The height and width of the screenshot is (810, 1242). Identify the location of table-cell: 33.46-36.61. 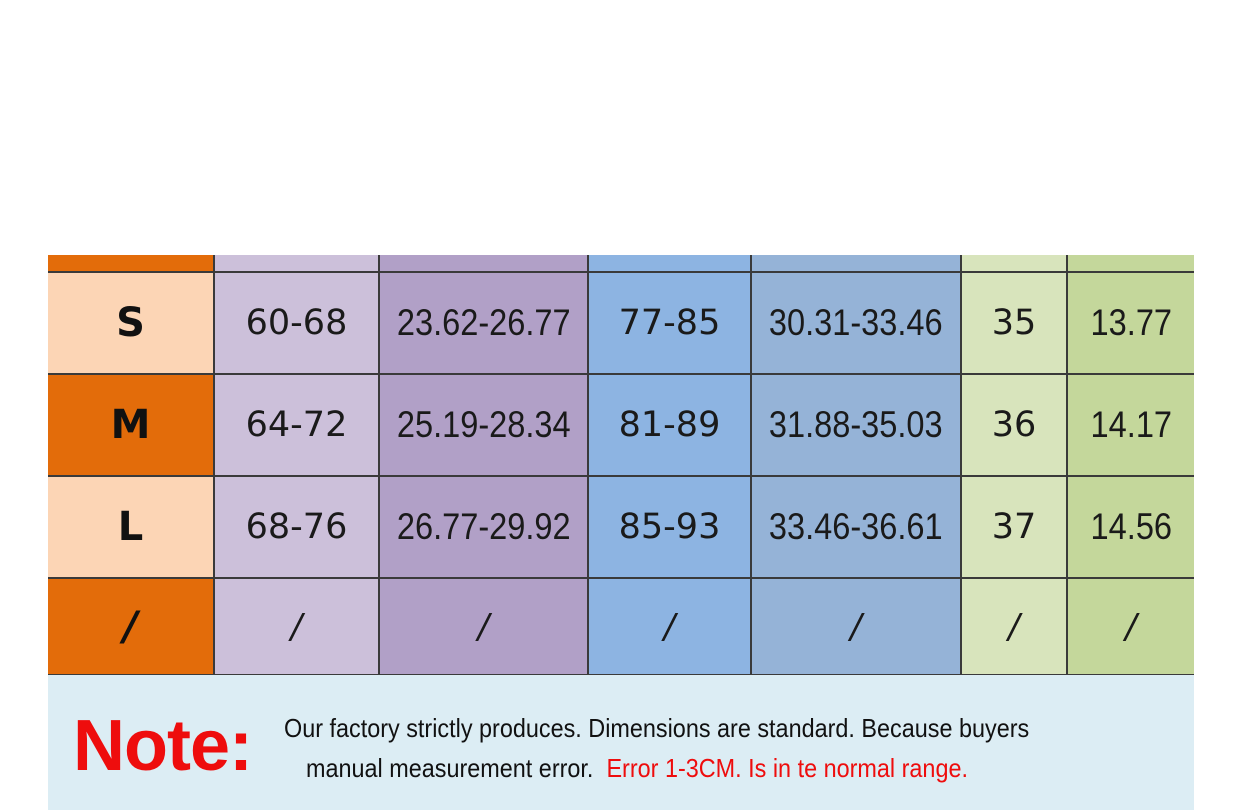
(856, 526).